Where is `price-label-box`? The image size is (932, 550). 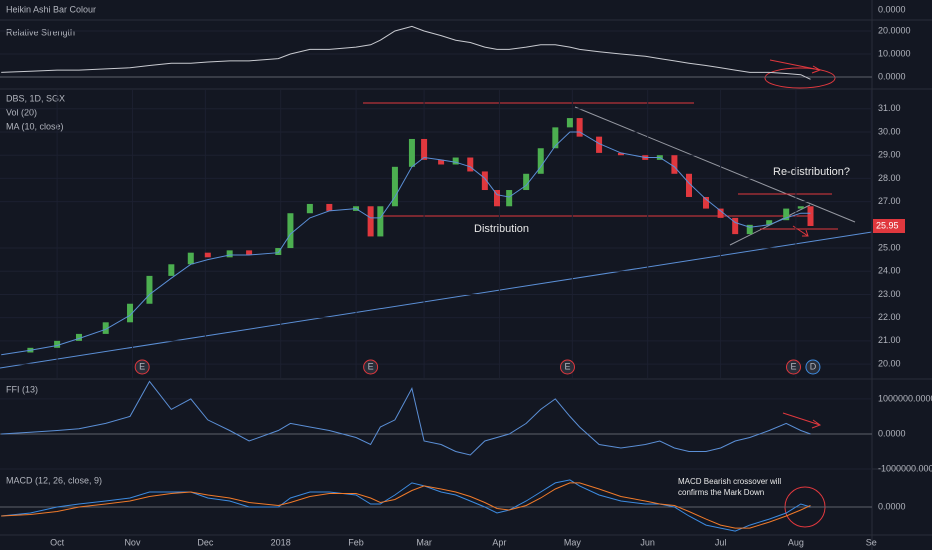
price-label-box is located at coordinates (889, 225).